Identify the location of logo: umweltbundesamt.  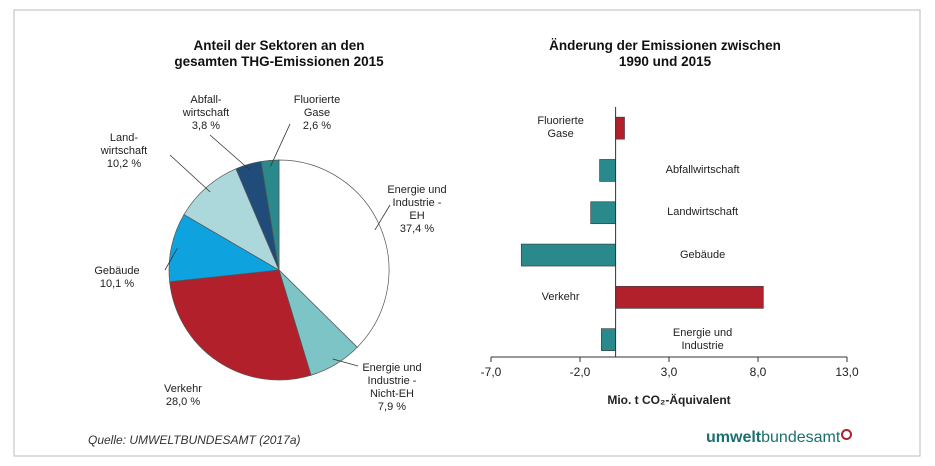
(779, 438).